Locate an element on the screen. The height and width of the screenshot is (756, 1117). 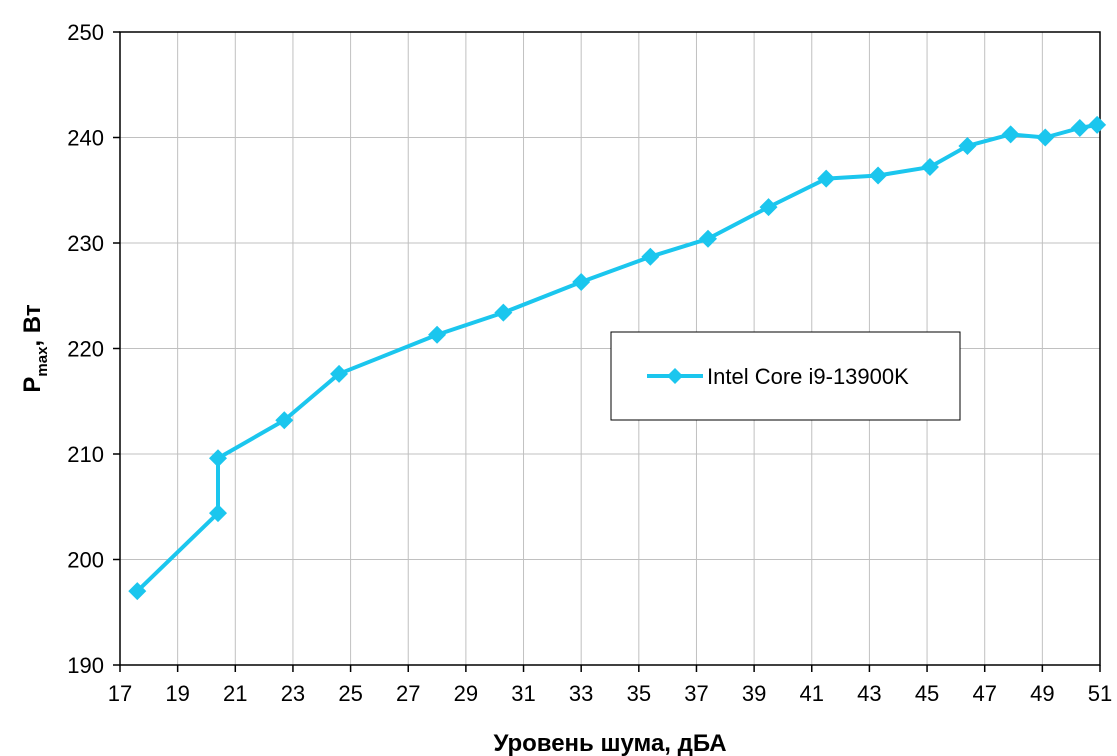
x-axis-title: Уровень шума, дБА is located at coordinates (609, 743).